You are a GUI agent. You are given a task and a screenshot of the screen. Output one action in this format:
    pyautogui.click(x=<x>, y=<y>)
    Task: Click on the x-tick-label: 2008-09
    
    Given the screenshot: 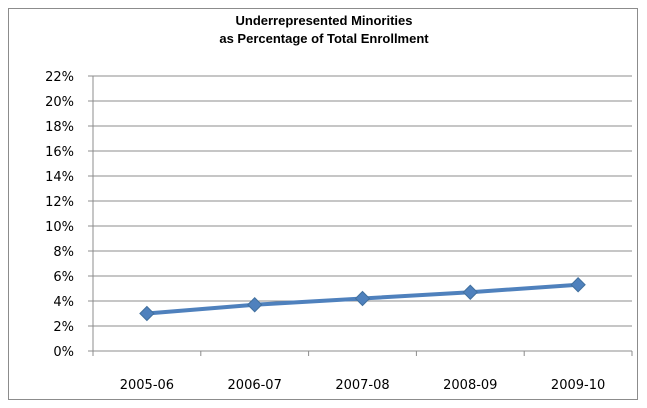 What is the action you would take?
    pyautogui.click(x=470, y=385)
    